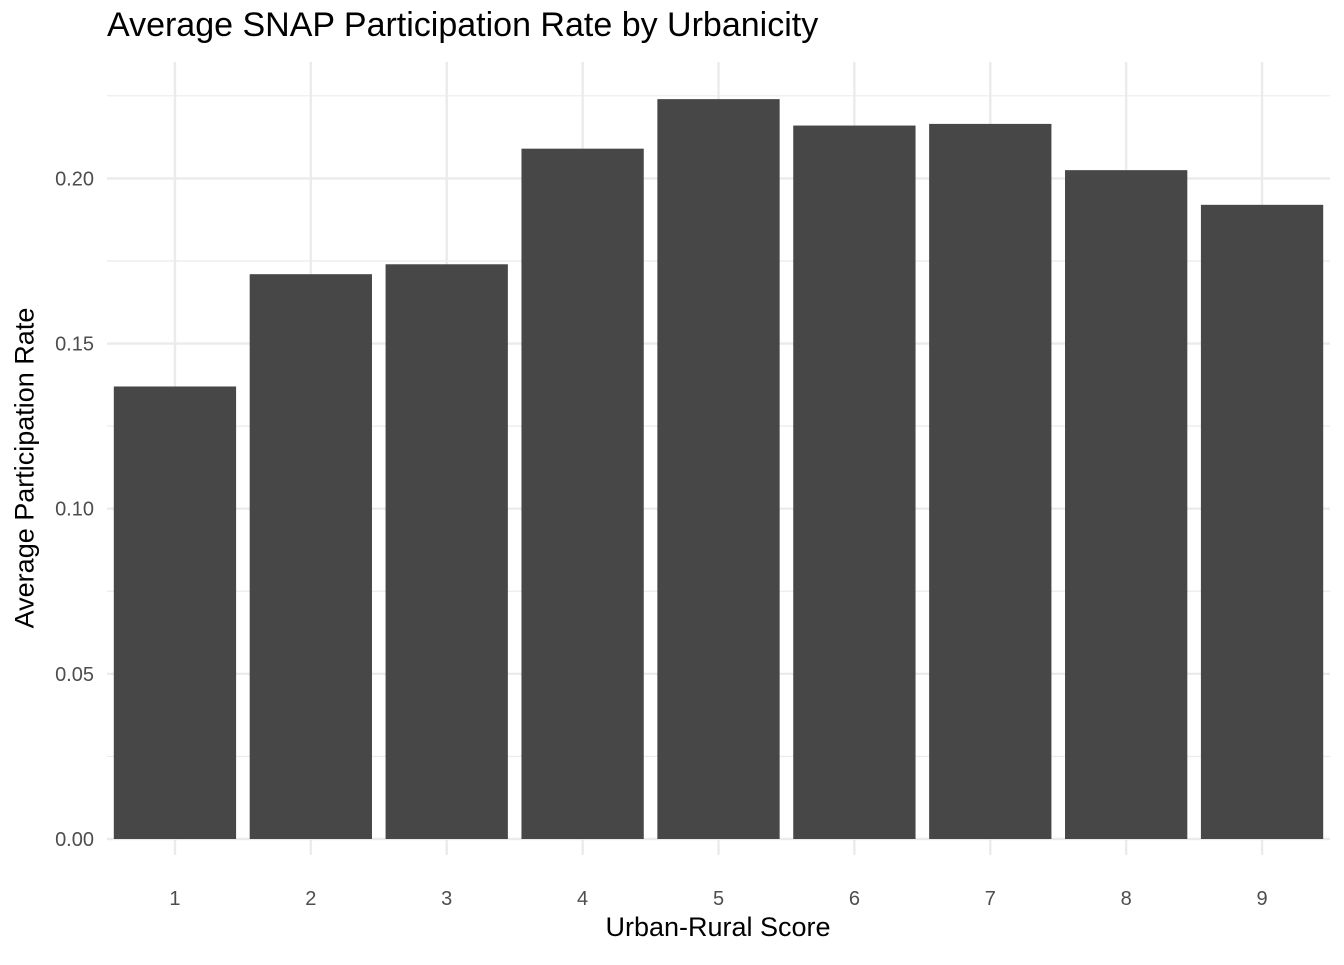 The width and height of the screenshot is (1344, 965). What do you see at coordinates (74, 675) in the screenshot?
I see `y-tick-label: 0.05` at bounding box center [74, 675].